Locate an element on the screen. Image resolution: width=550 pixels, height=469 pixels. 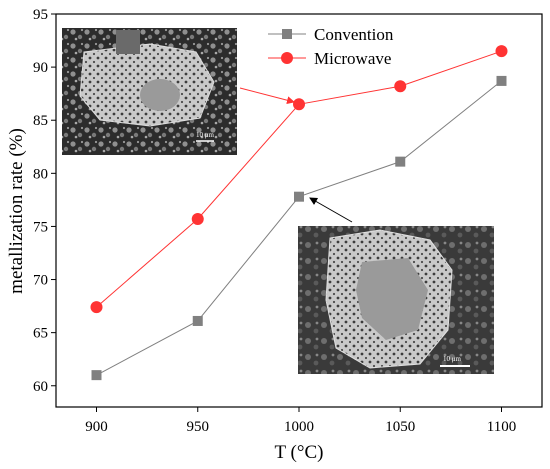
scale-label-convention: 10 μm is located at coordinates (452, 359).